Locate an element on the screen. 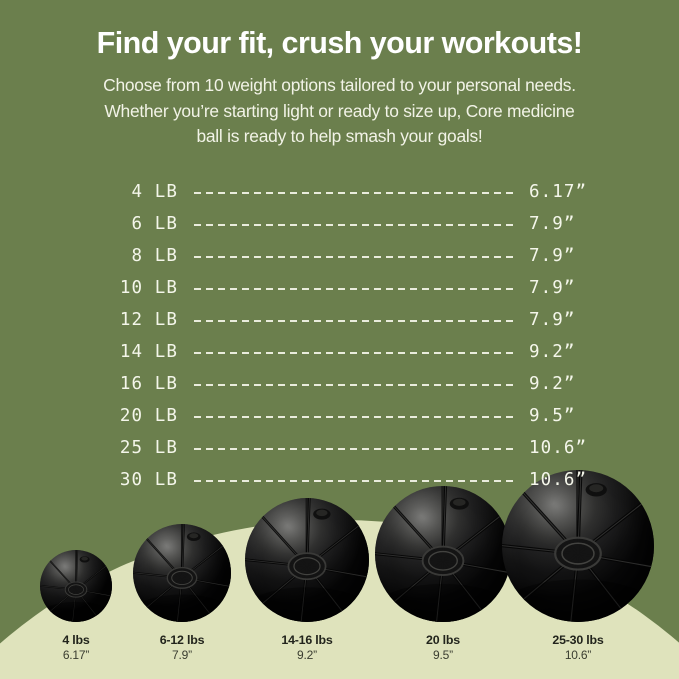 The width and height of the screenshot is (679, 679). spec-row: 30 LB 10.6” is located at coordinates (343, 480).